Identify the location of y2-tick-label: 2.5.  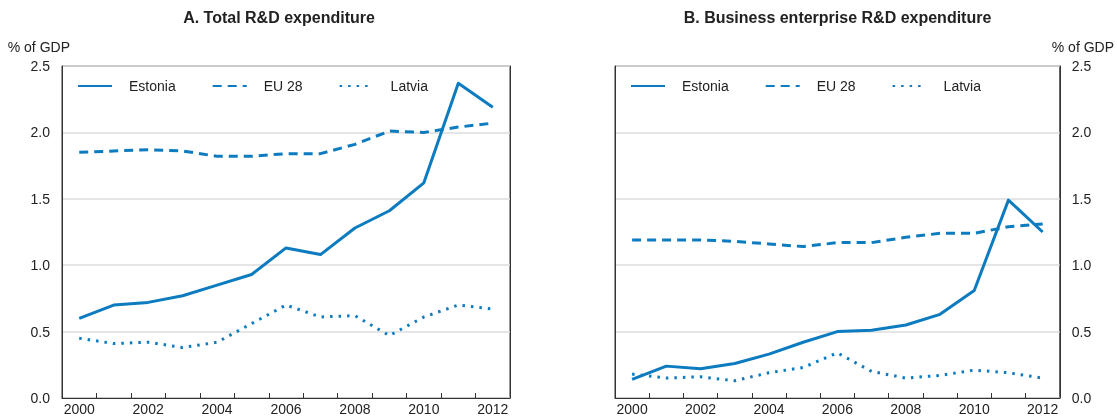
(1081, 66).